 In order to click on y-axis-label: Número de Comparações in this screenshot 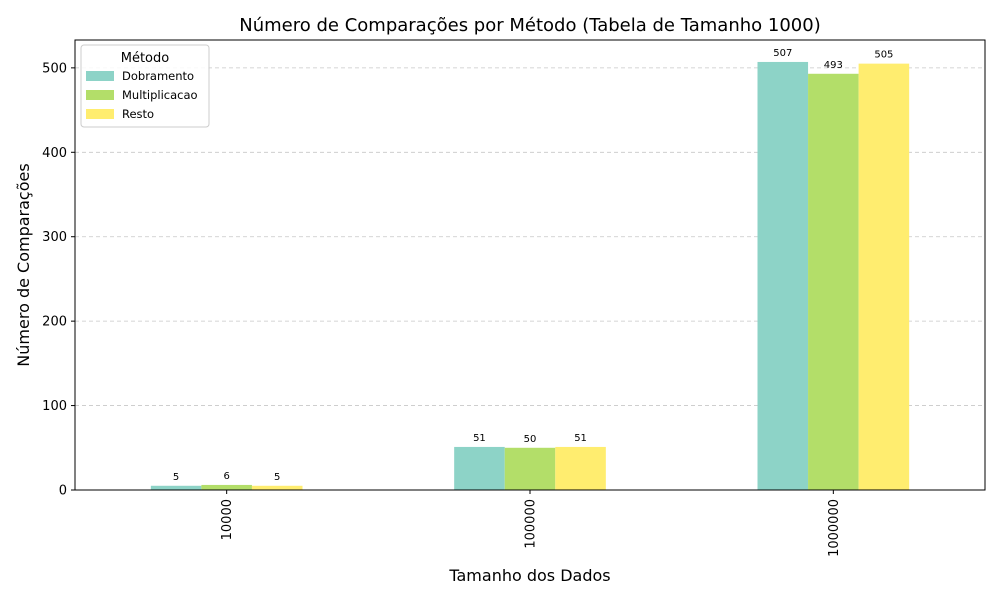, I will do `click(23, 264)`.